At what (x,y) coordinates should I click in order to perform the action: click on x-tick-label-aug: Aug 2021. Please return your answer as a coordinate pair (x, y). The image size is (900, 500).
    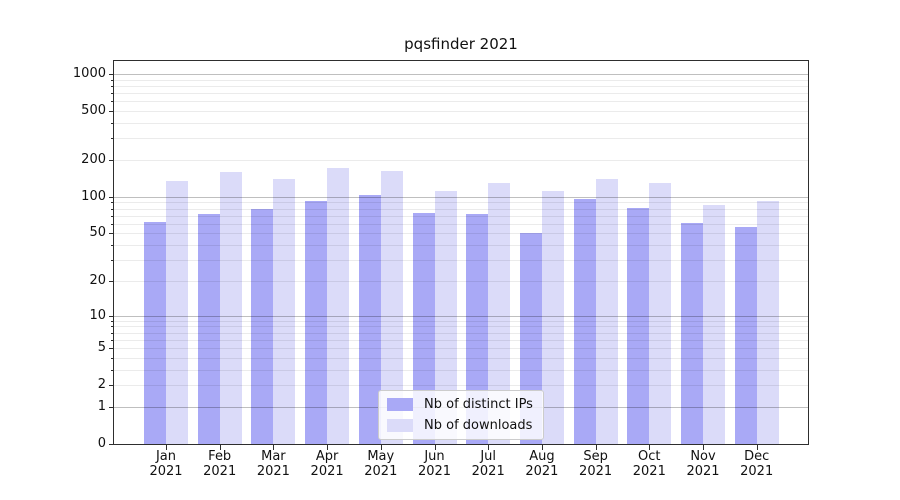
    Looking at the image, I should click on (542, 464).